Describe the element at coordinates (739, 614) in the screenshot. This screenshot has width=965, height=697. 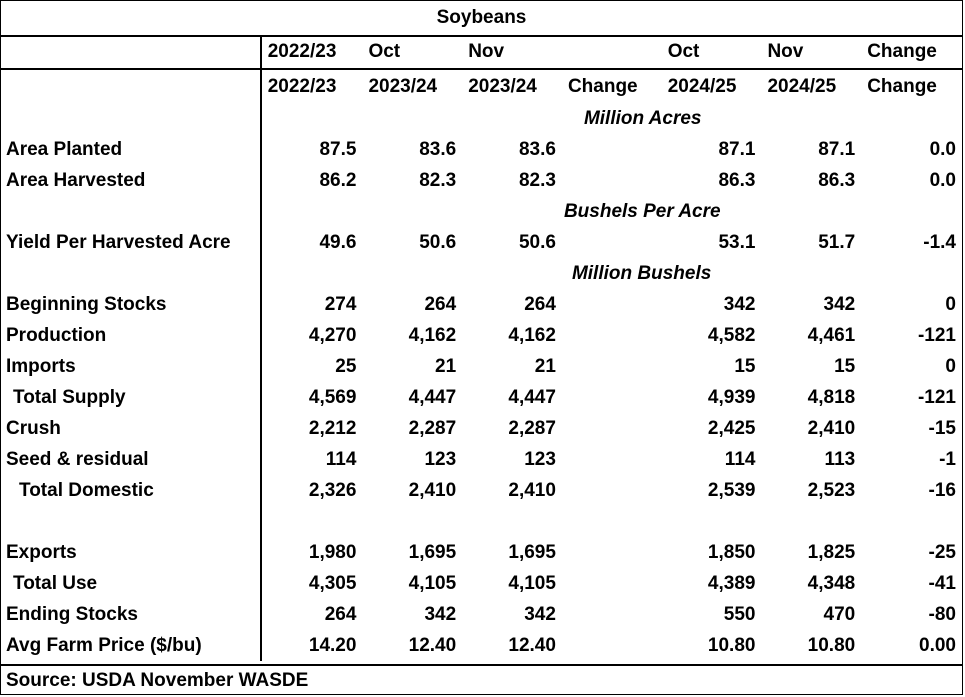
I see `cell: 550` at that location.